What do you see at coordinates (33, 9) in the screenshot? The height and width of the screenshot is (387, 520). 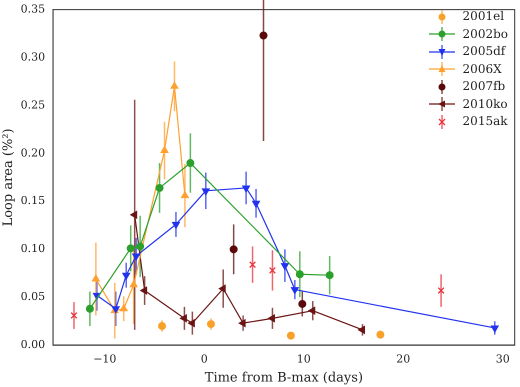 I see `y-tick-label: 0.35` at bounding box center [33, 9].